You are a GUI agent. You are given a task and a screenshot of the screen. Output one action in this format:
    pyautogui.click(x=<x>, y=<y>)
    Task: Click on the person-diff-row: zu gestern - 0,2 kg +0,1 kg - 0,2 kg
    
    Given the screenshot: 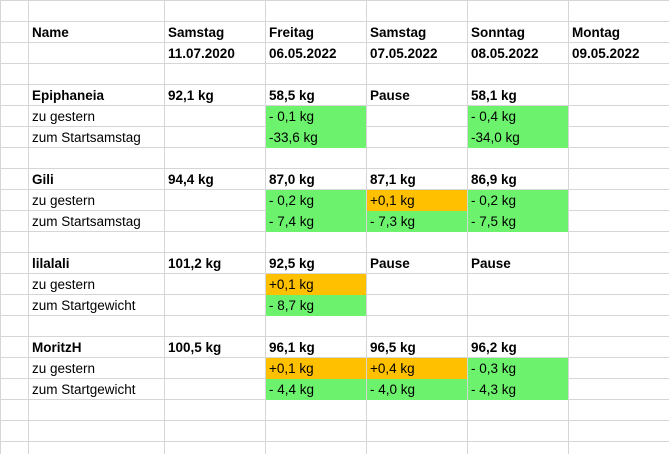 What is the action you would take?
    pyautogui.click(x=334, y=200)
    